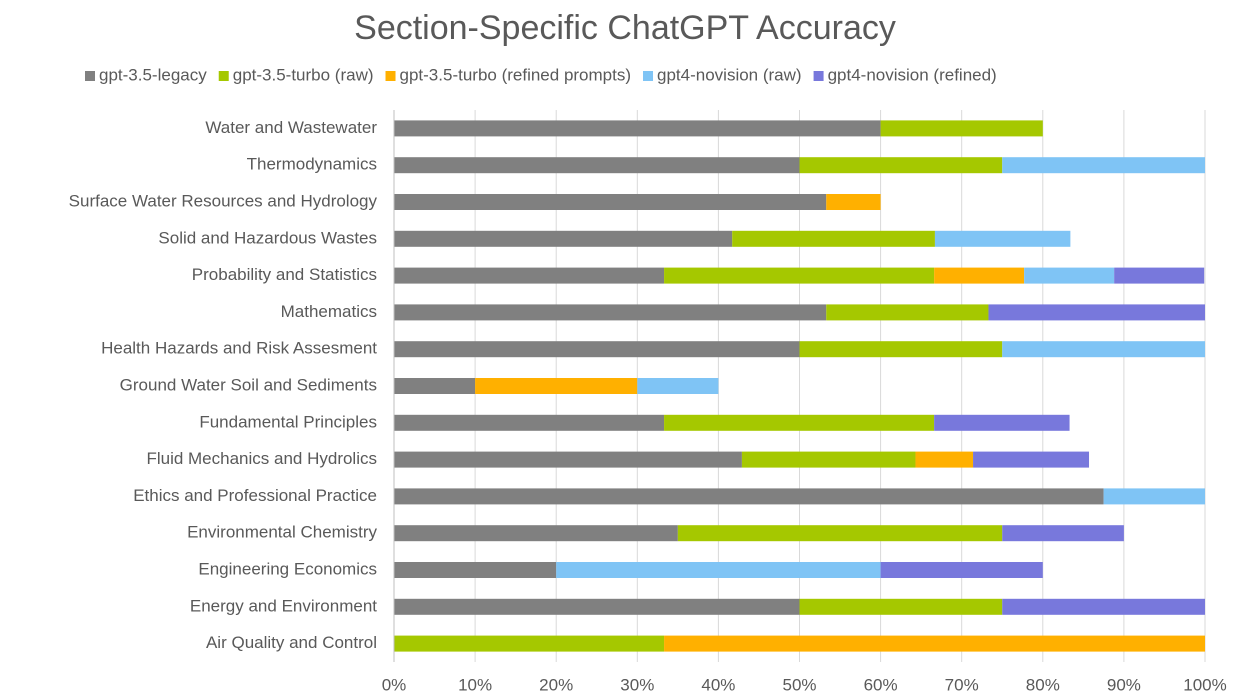  What do you see at coordinates (1043, 684) in the screenshot?
I see `x-tick-label: 80%` at bounding box center [1043, 684].